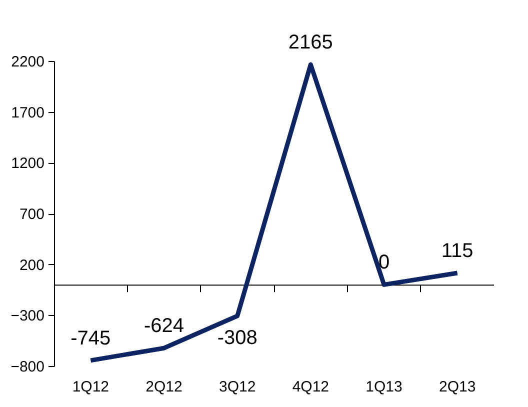 The height and width of the screenshot is (407, 528). What do you see at coordinates (311, 387) in the screenshot?
I see `x-tick-label: 4Q12` at bounding box center [311, 387].